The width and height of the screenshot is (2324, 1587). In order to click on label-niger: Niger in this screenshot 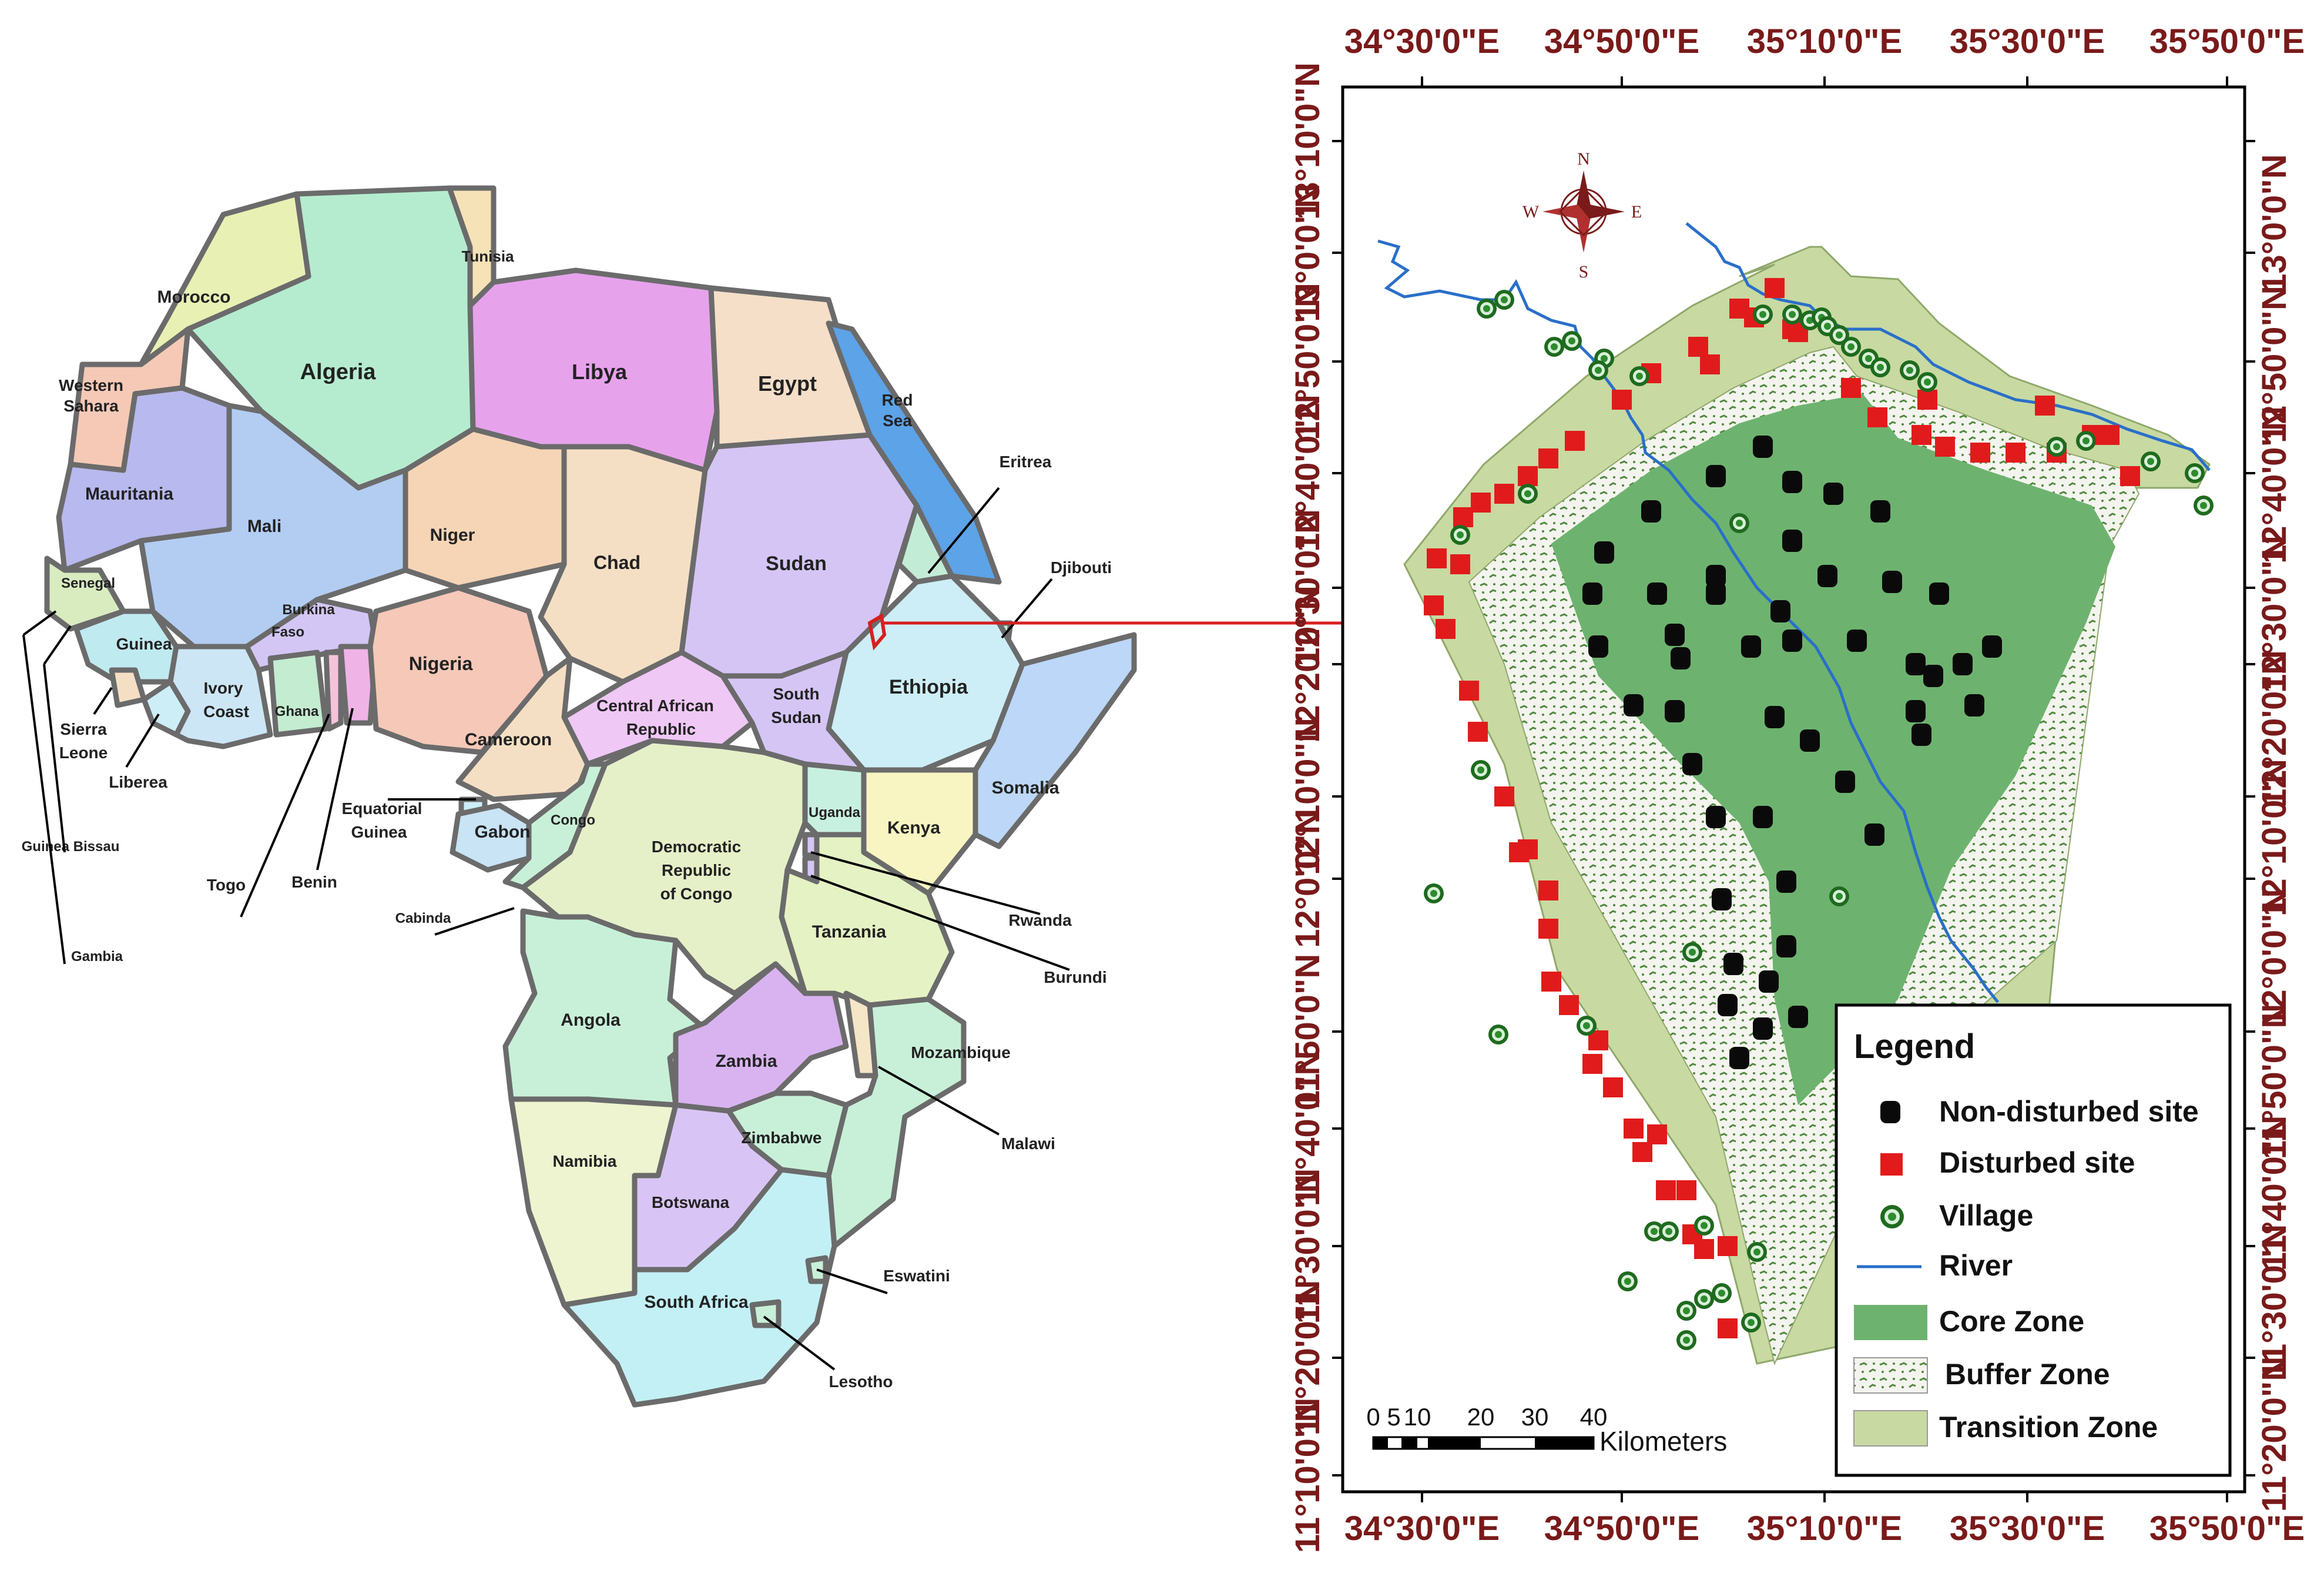, I will do `click(452, 535)`.